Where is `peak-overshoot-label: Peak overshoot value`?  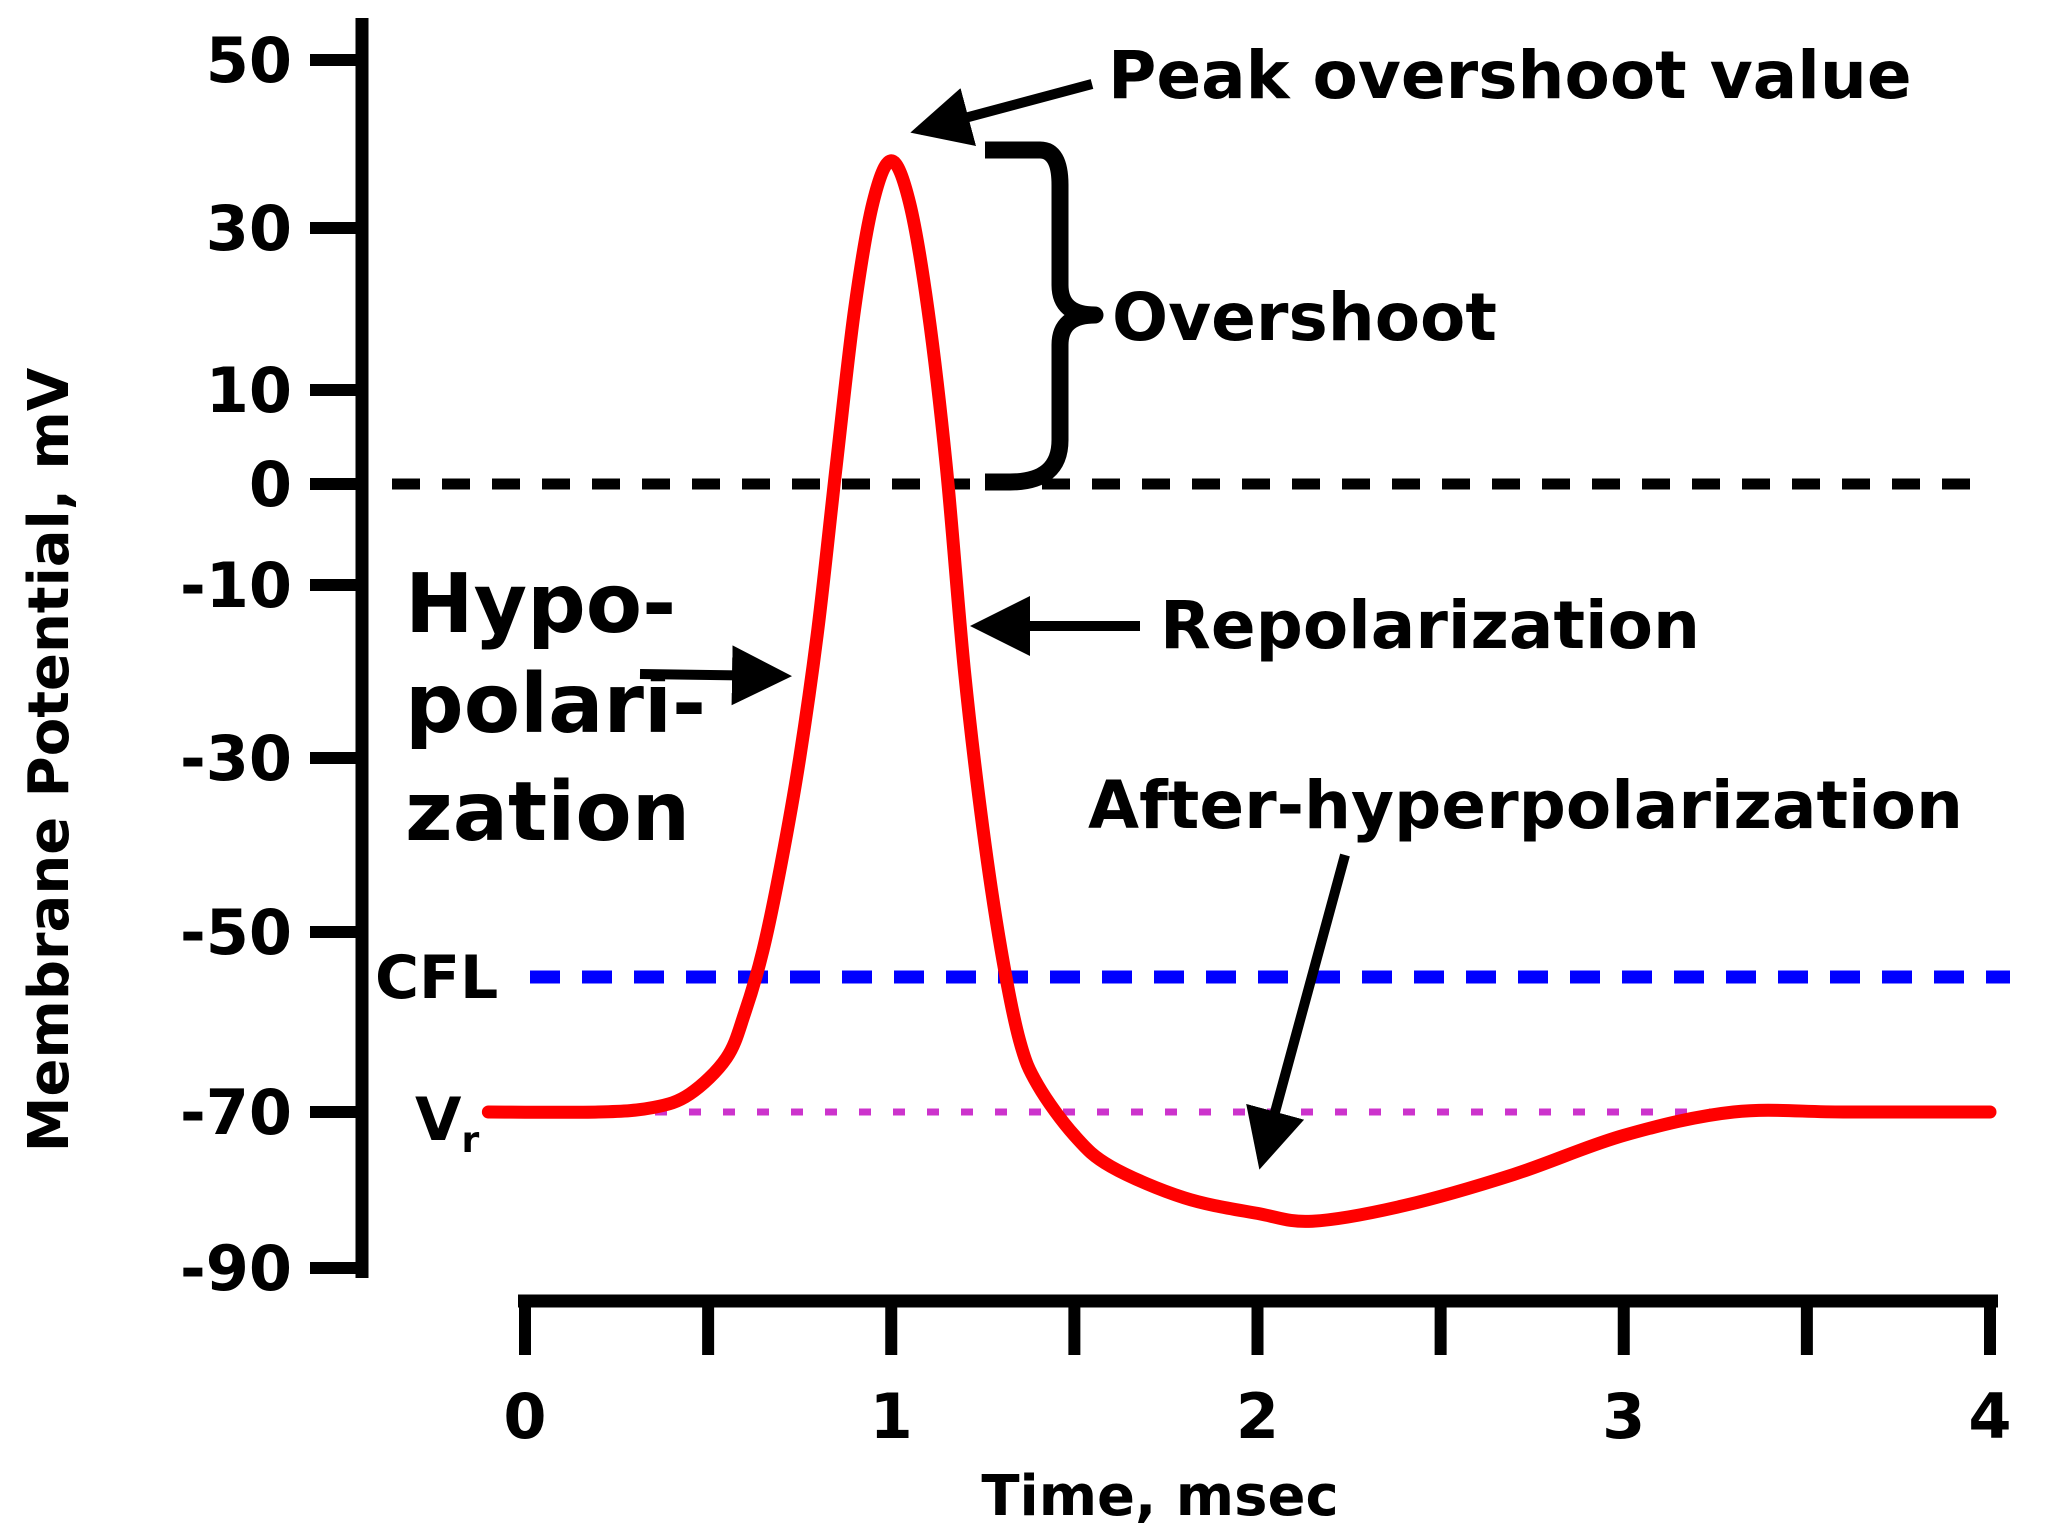
peak-overshoot-label: Peak overshoot value is located at coordinates (1510, 75).